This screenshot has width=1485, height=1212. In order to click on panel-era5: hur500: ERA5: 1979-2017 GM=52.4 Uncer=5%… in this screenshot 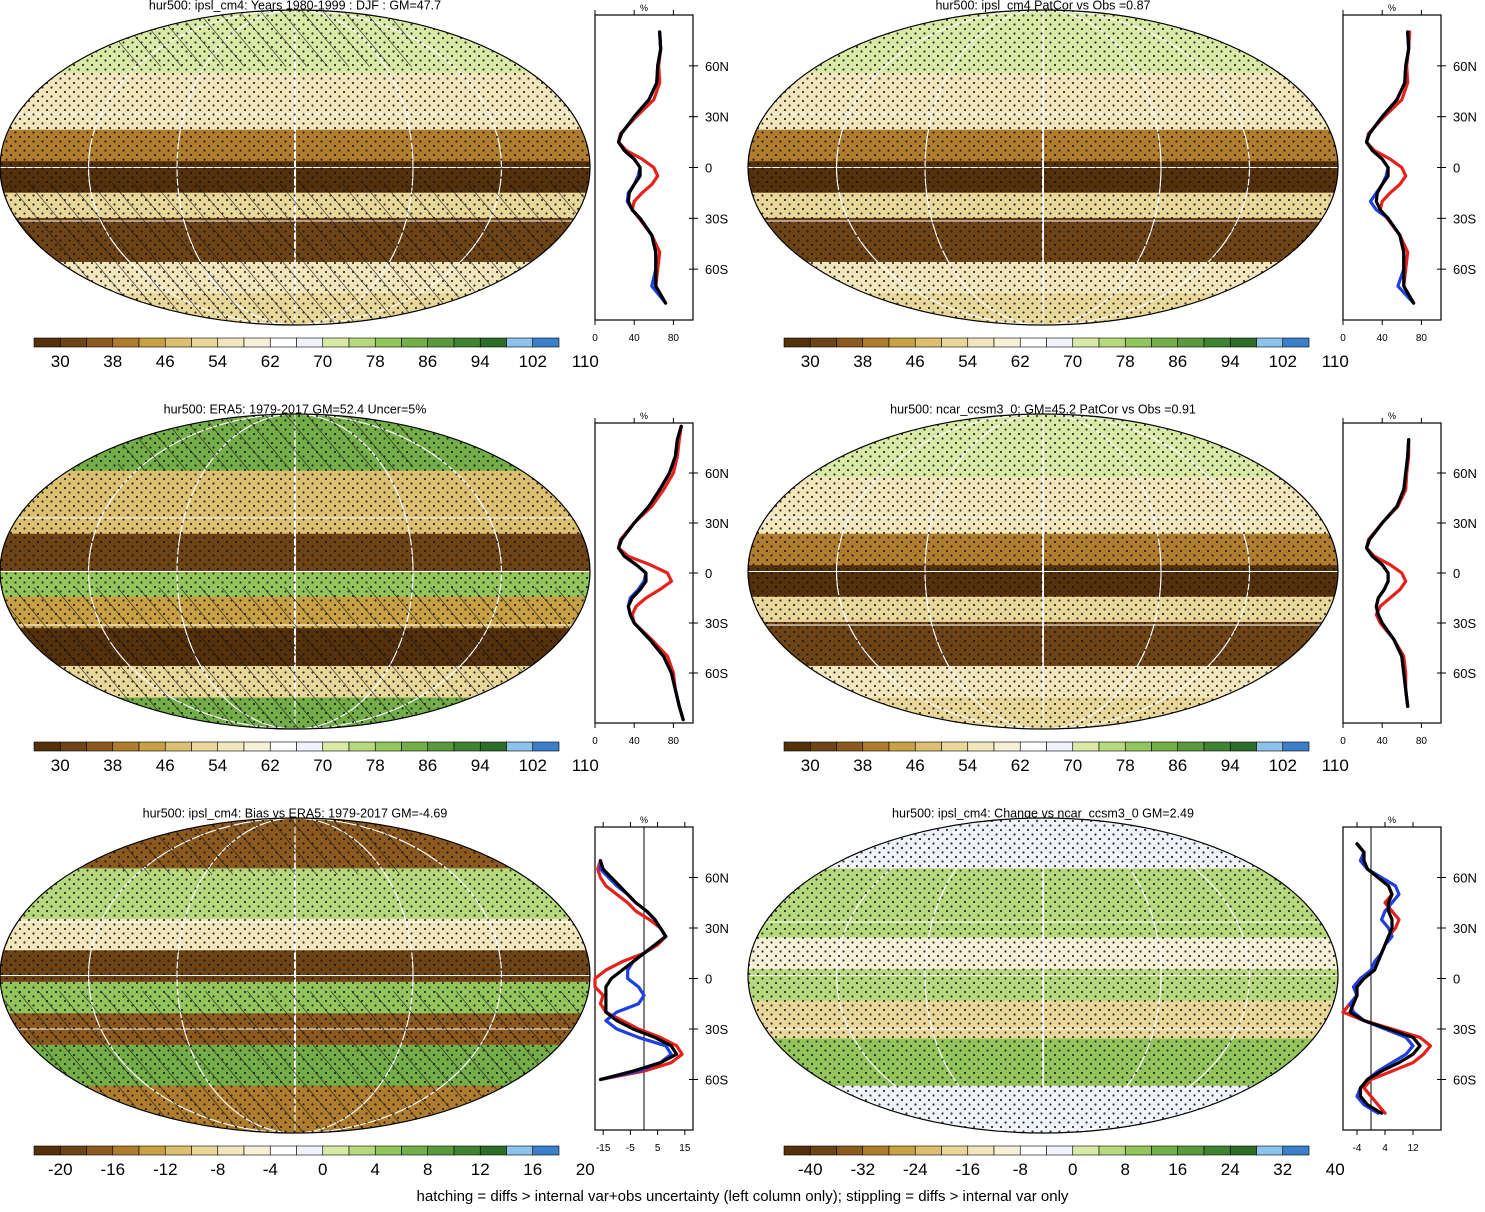, I will do `click(299, 589)`.